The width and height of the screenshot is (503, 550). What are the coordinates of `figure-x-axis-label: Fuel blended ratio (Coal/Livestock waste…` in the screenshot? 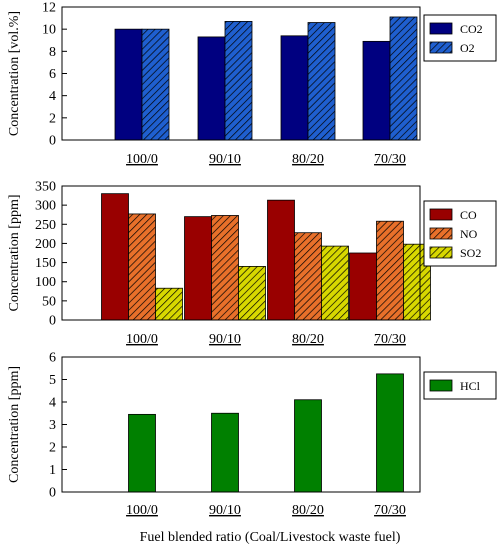 It's located at (270, 537).